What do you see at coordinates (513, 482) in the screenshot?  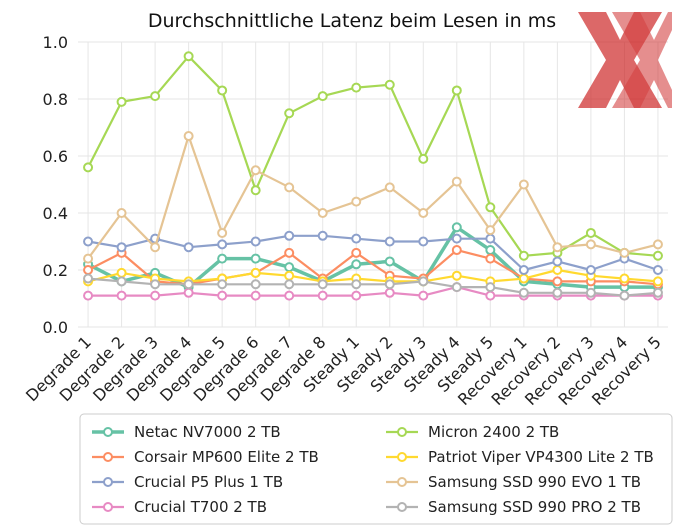 I see `legend-item: Samsung SSD 990 EVO 1 TB` at bounding box center [513, 482].